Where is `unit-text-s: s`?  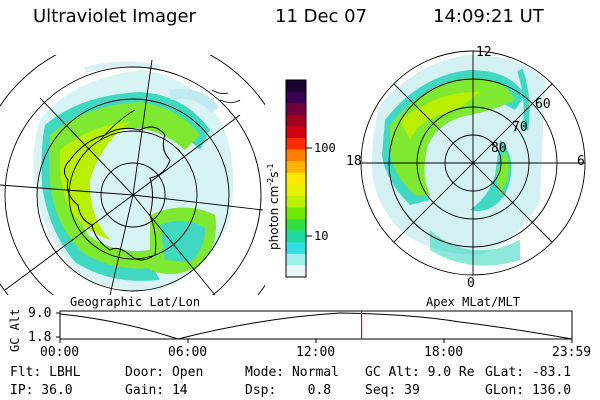 unit-text-s: s is located at coordinates (274, 174).